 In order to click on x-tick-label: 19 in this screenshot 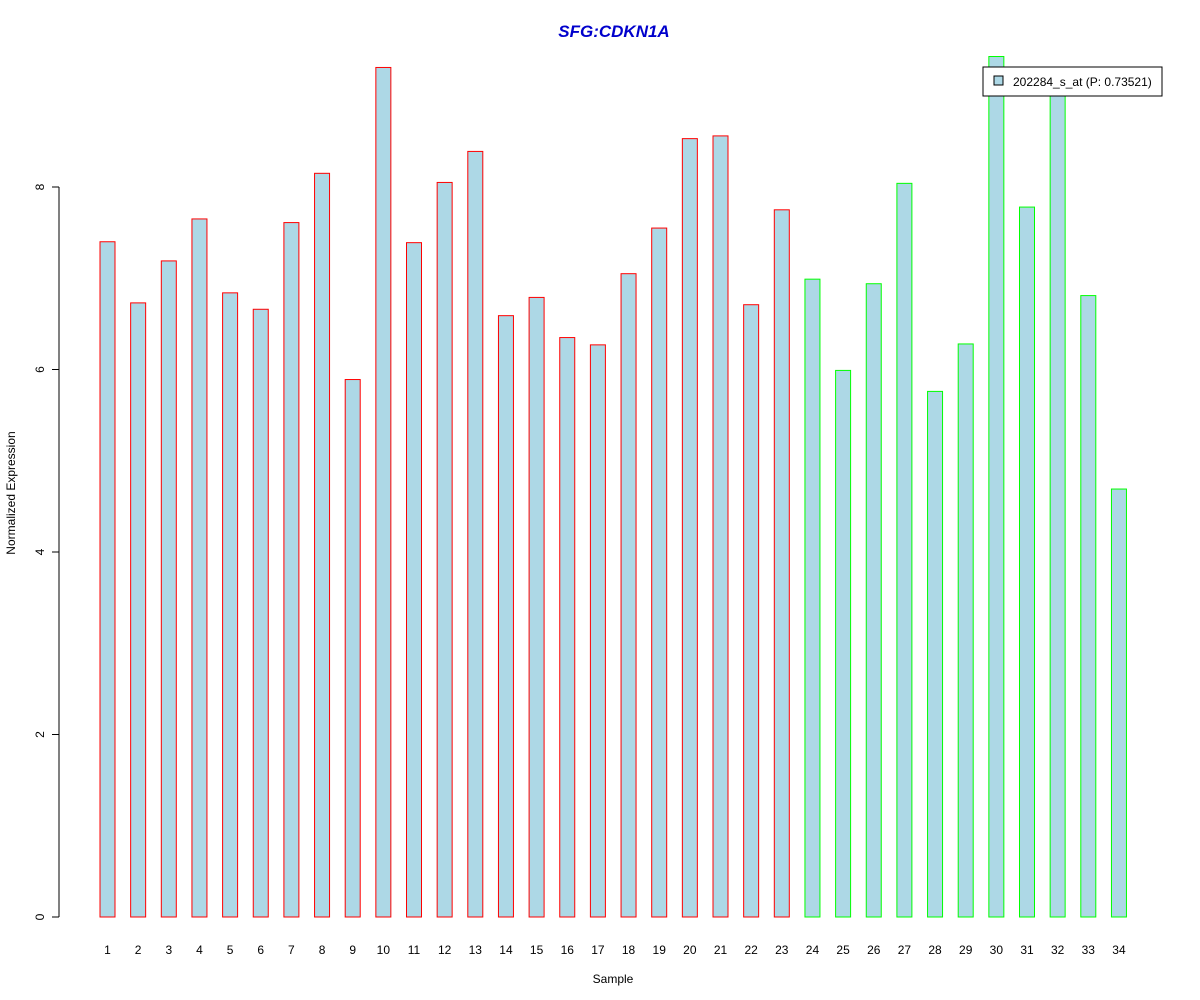, I will do `click(660, 950)`.